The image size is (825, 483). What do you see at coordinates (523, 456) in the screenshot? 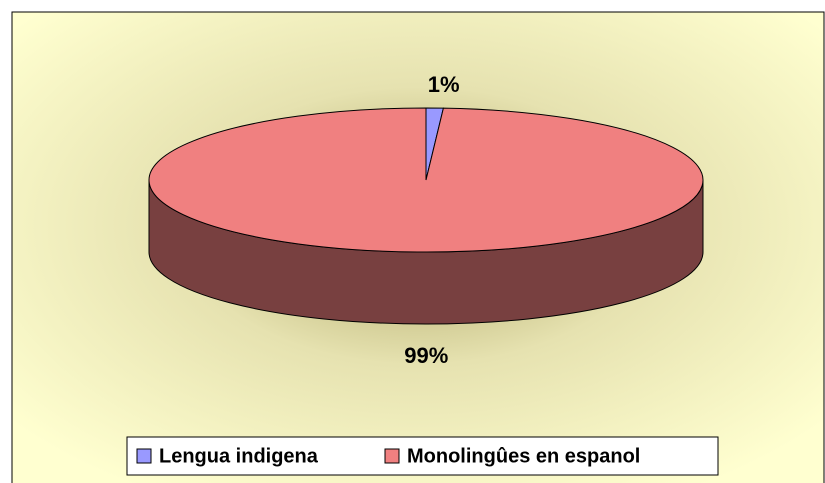
I see `legend-label: Monolingûes en espanol` at bounding box center [523, 456].